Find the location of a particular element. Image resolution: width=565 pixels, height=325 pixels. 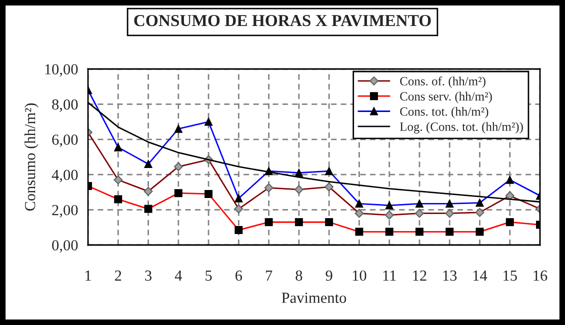

y-tick-label: 0,00 is located at coordinates (65, 246).